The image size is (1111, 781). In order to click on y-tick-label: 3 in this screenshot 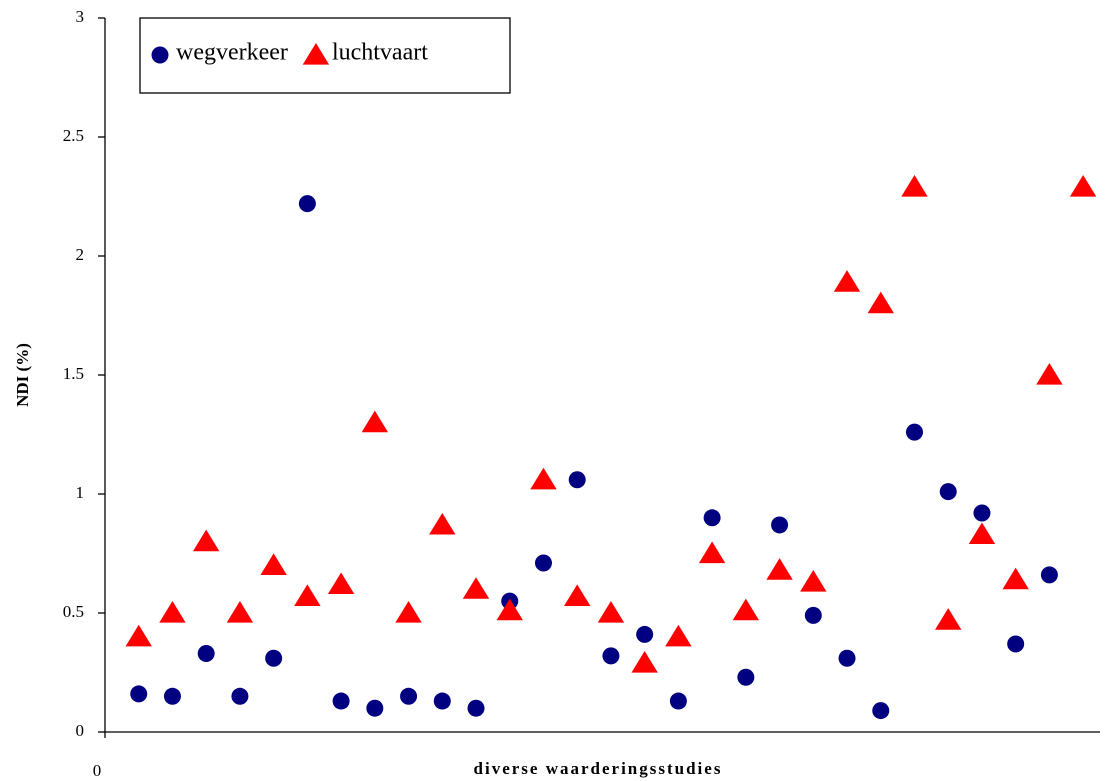, I will do `click(80, 16)`.